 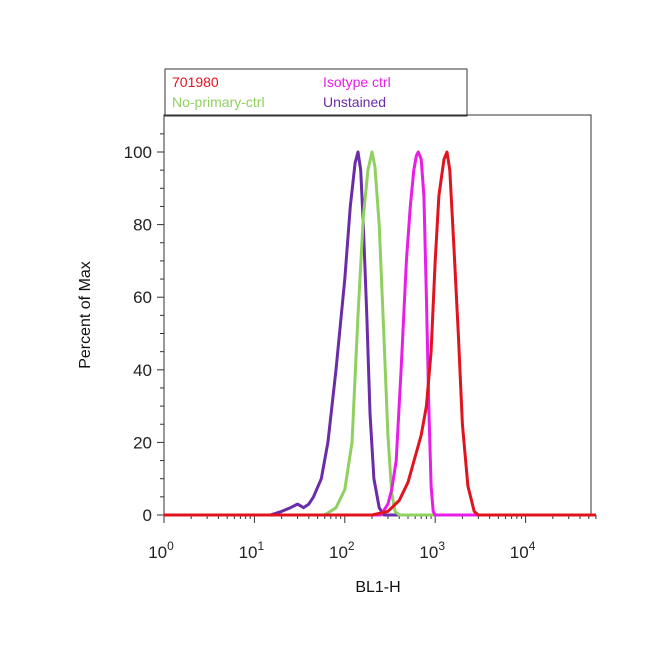 What do you see at coordinates (342, 550) in the screenshot?
I see `x-tick-label: 10²` at bounding box center [342, 550].